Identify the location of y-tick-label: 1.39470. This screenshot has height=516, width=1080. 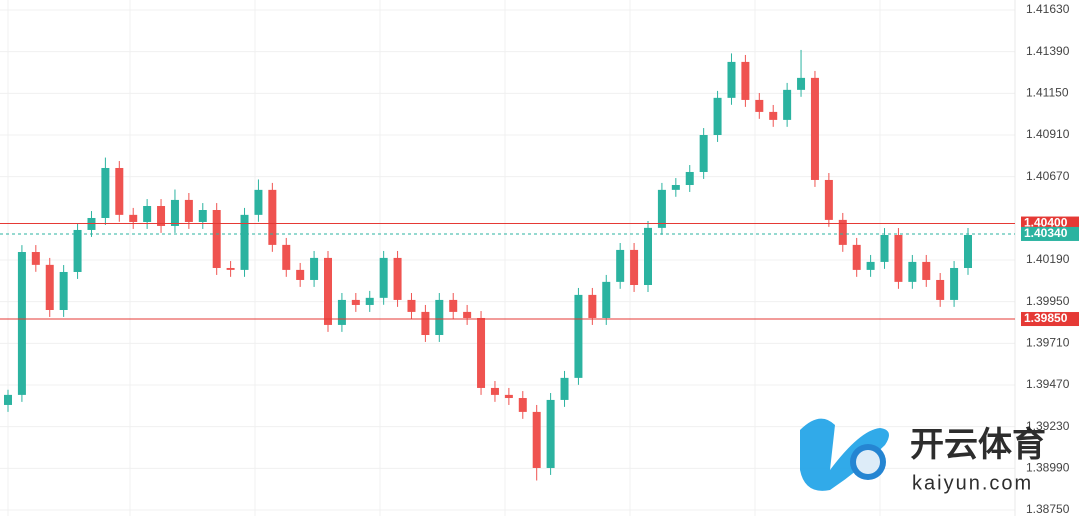
(1048, 384).